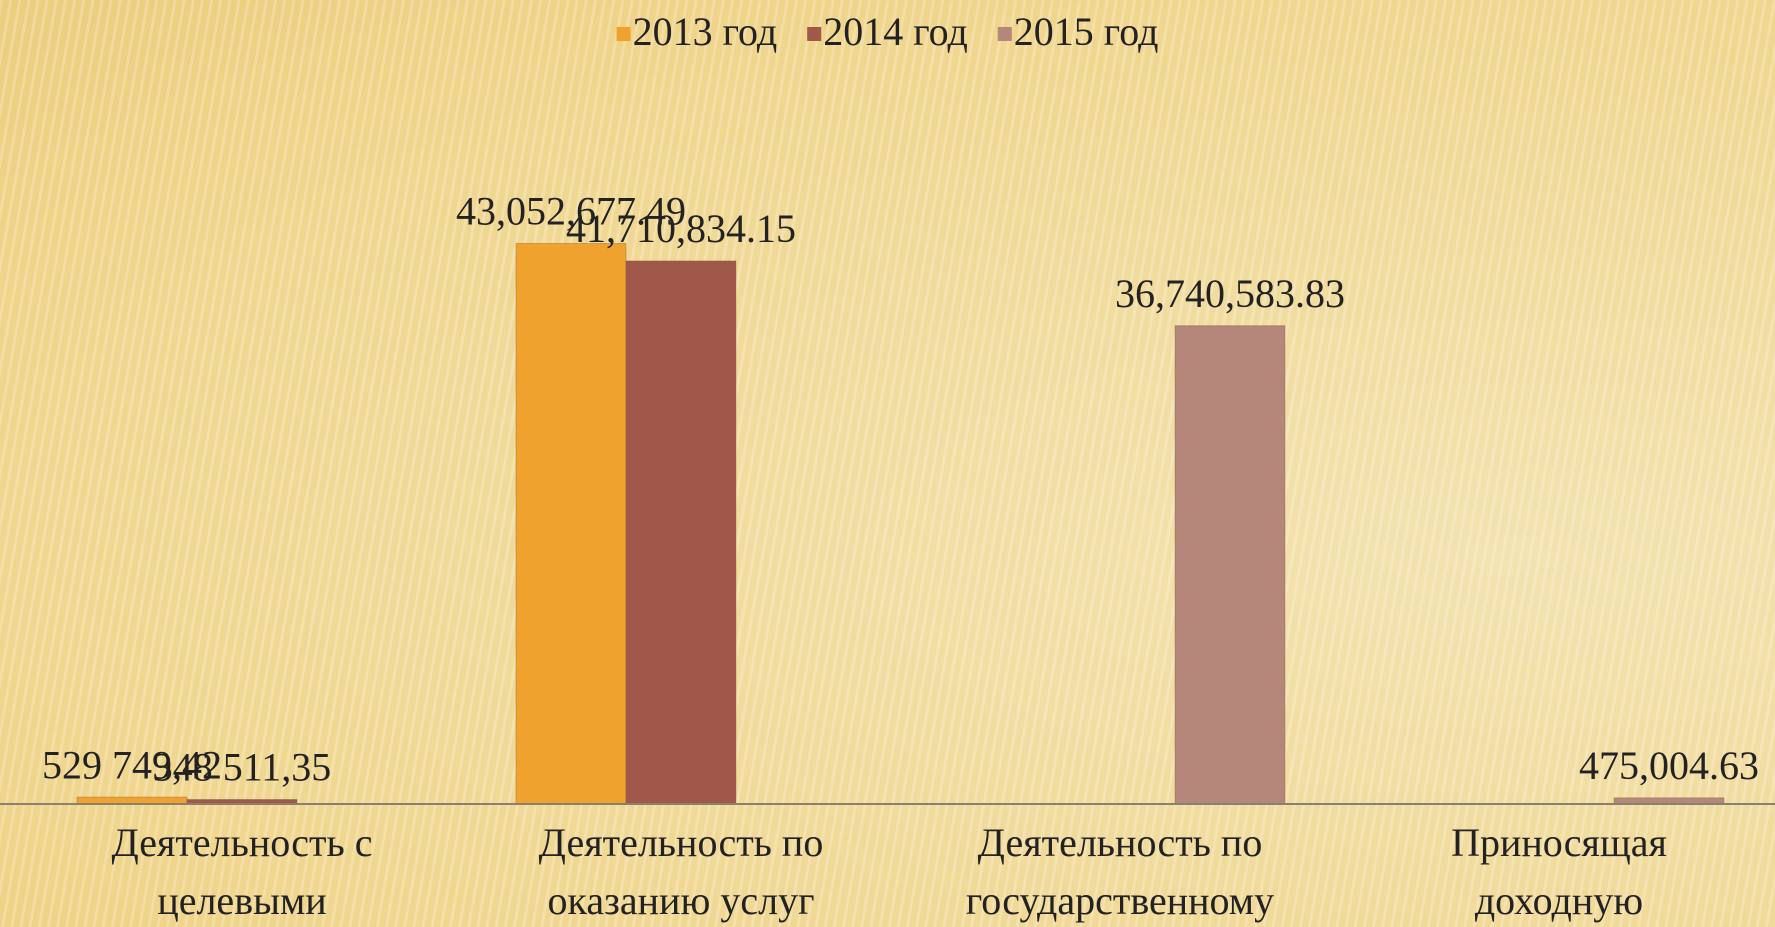  I want to click on x-tick-line: государственному, so click(1120, 900).